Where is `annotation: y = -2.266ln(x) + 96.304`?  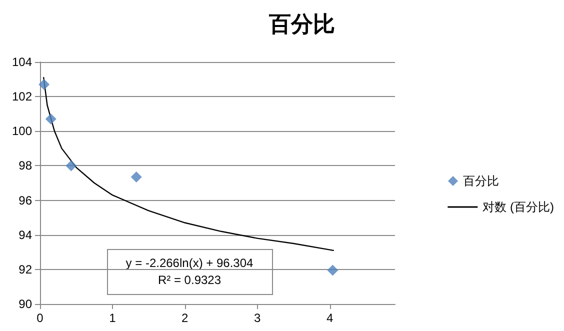 annotation: y = -2.266ln(x) + 96.304 is located at coordinates (190, 263).